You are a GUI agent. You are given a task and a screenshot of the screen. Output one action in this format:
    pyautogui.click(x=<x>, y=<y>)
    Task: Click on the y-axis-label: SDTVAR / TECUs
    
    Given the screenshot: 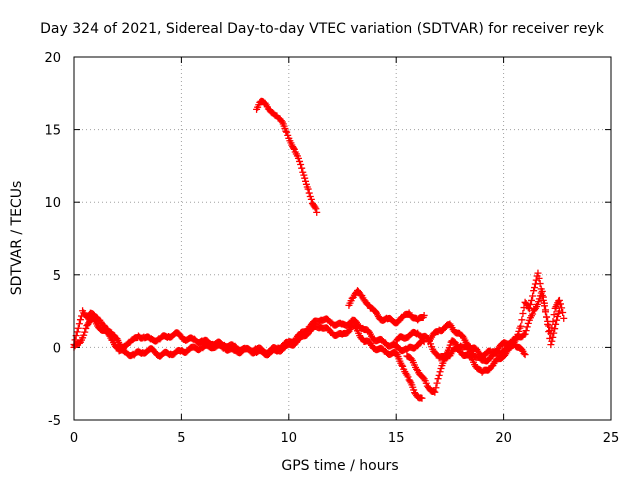 What is the action you would take?
    pyautogui.click(x=17, y=238)
    